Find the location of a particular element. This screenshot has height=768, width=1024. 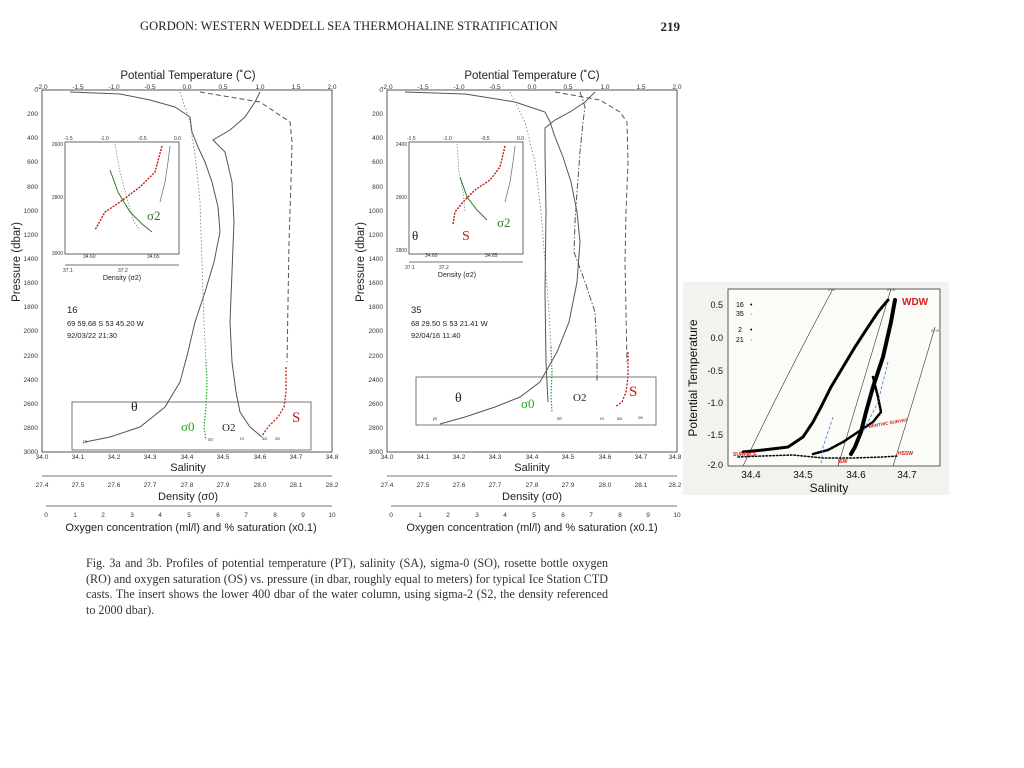

salinity-tick: 34.5 is located at coordinates (223, 457).